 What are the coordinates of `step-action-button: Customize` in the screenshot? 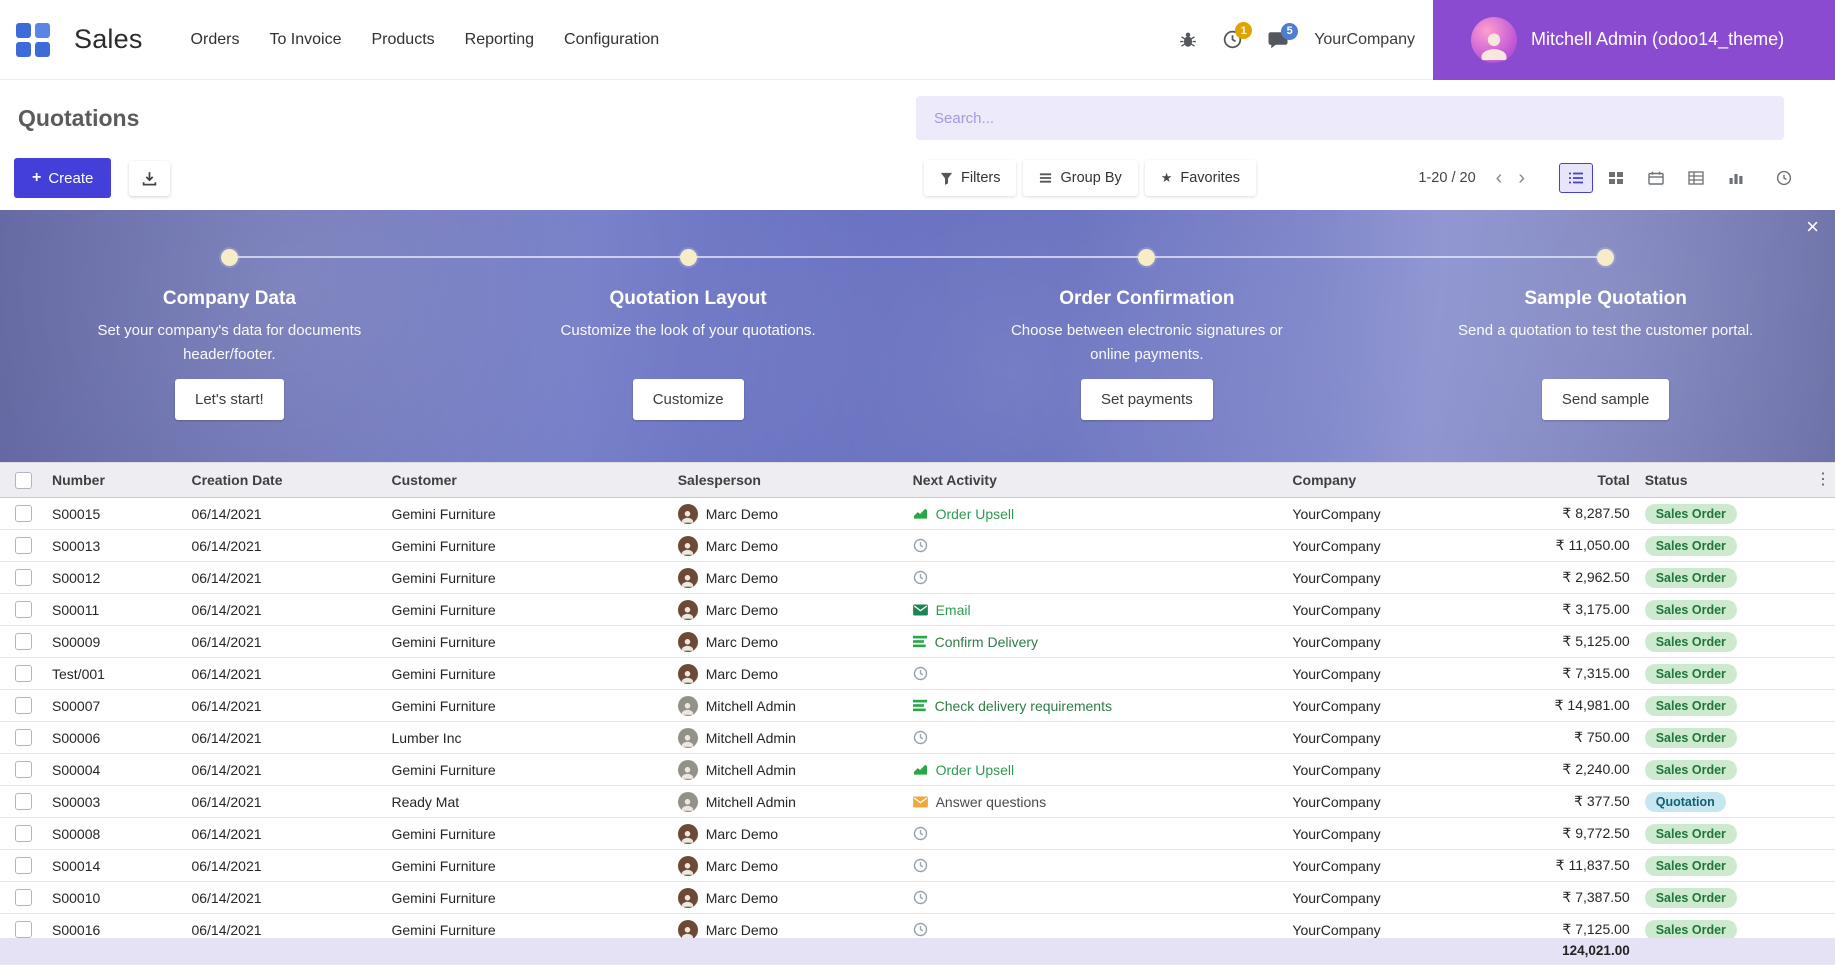 It's located at (688, 399).